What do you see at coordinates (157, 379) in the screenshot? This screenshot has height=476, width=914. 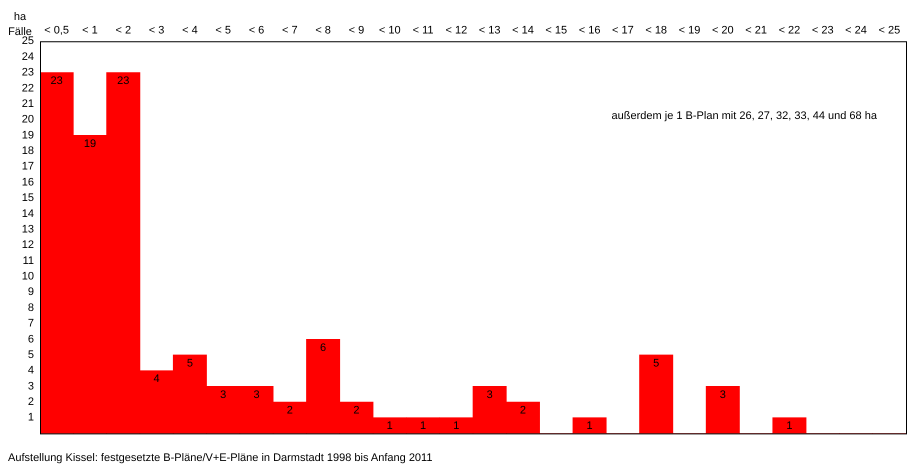 I see `data-label: 4` at bounding box center [157, 379].